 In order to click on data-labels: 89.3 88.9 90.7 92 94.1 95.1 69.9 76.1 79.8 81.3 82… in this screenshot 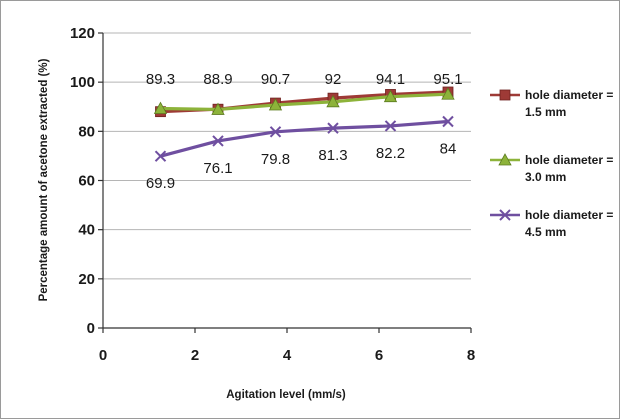, I will do `click(304, 131)`.